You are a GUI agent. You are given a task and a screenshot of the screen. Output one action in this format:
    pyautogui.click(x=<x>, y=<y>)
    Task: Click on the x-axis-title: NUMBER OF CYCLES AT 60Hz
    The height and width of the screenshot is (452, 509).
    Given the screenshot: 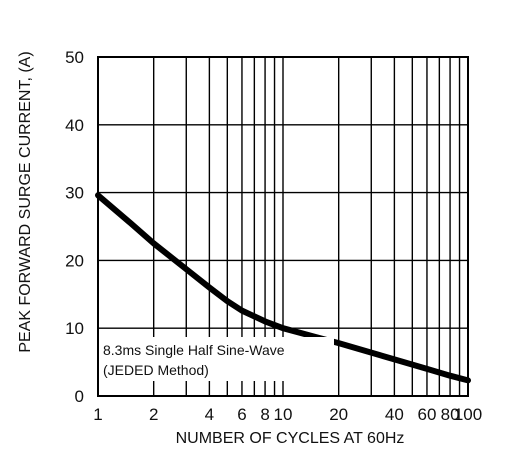 What is the action you would take?
    pyautogui.click(x=290, y=438)
    